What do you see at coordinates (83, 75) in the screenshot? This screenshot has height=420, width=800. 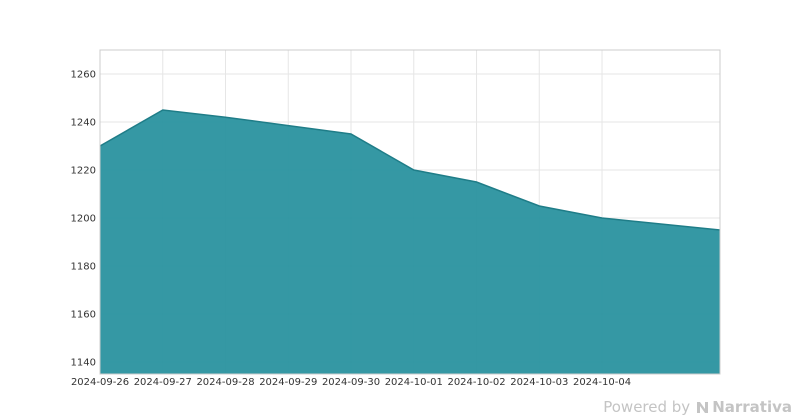 I see `y-tick-label: 1260` at bounding box center [83, 75].